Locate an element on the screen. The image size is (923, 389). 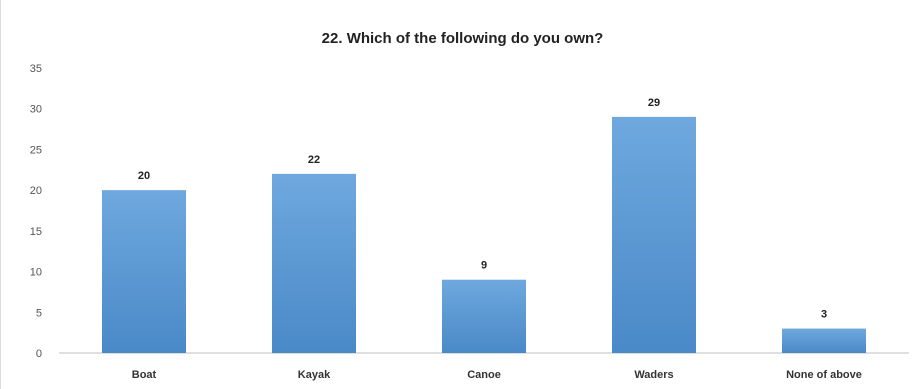
bar-data-label: 9 is located at coordinates (484, 266).